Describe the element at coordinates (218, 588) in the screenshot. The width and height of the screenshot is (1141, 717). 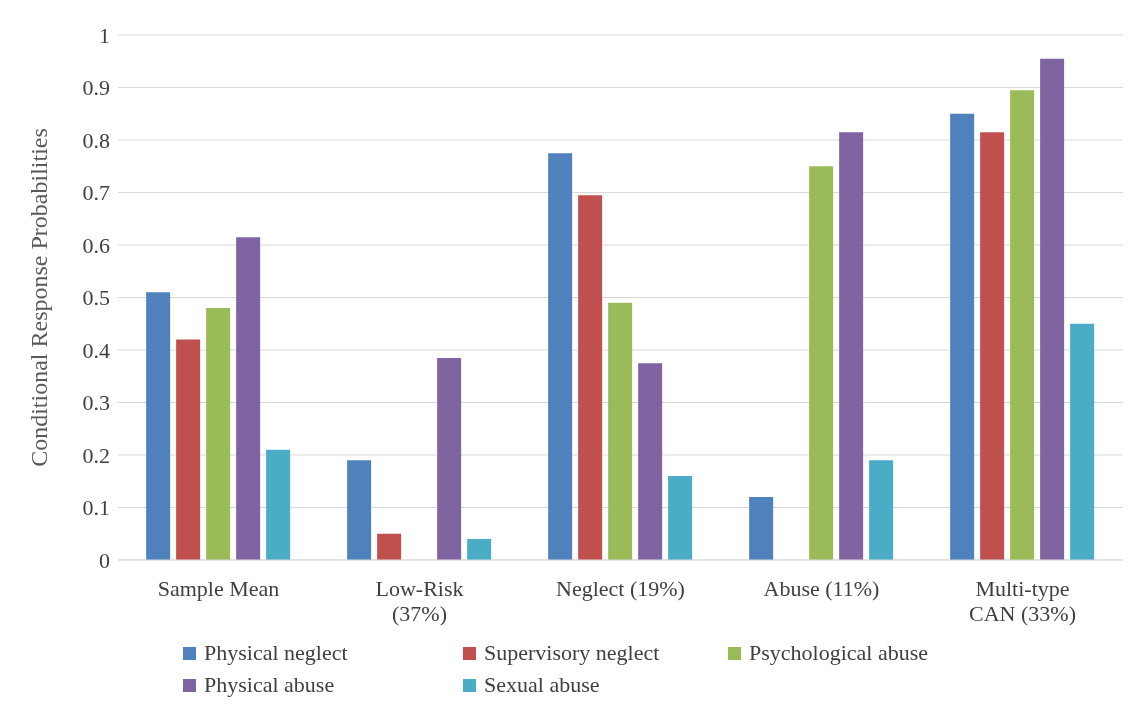
I see `x-tick-label: Sample Mean` at that location.